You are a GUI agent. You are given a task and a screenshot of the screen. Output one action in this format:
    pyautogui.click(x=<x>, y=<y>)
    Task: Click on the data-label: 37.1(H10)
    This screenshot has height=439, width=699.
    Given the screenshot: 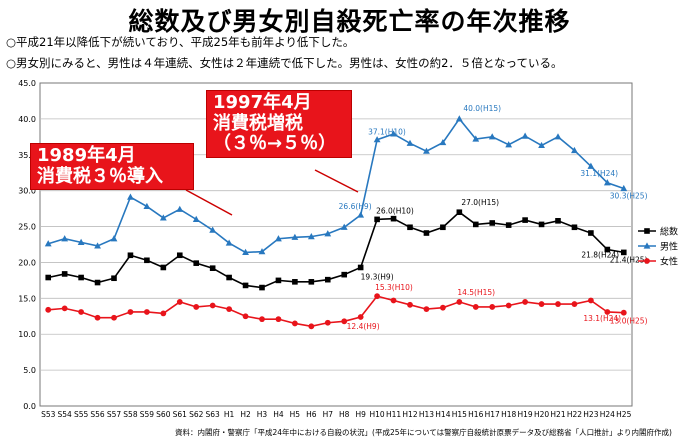 What is the action you would take?
    pyautogui.click(x=387, y=132)
    